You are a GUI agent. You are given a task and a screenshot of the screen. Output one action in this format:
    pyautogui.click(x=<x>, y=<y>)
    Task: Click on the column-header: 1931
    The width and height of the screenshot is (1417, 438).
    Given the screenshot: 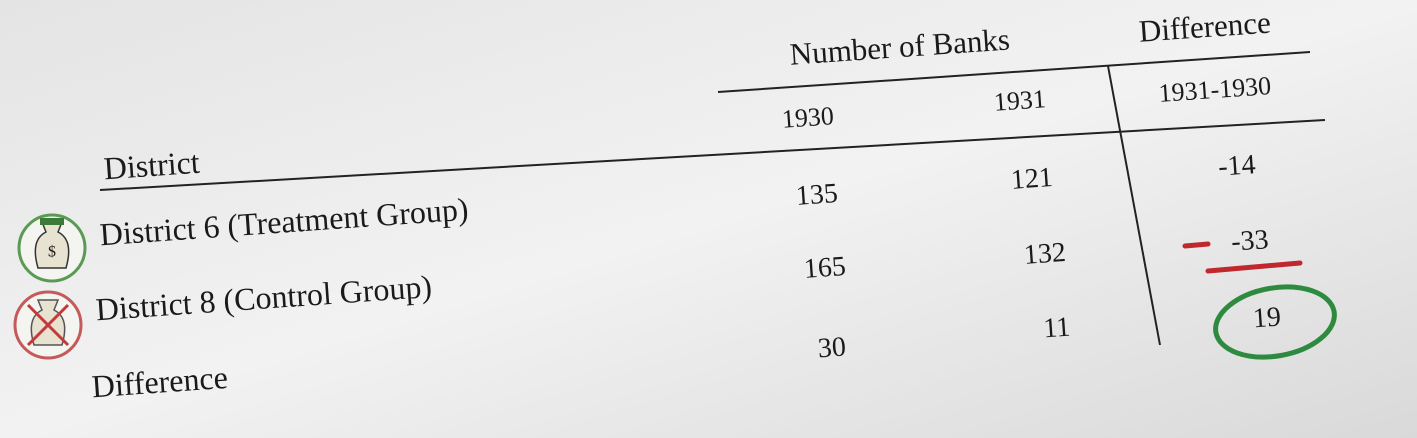 What is the action you would take?
    pyautogui.click(x=1020, y=100)
    